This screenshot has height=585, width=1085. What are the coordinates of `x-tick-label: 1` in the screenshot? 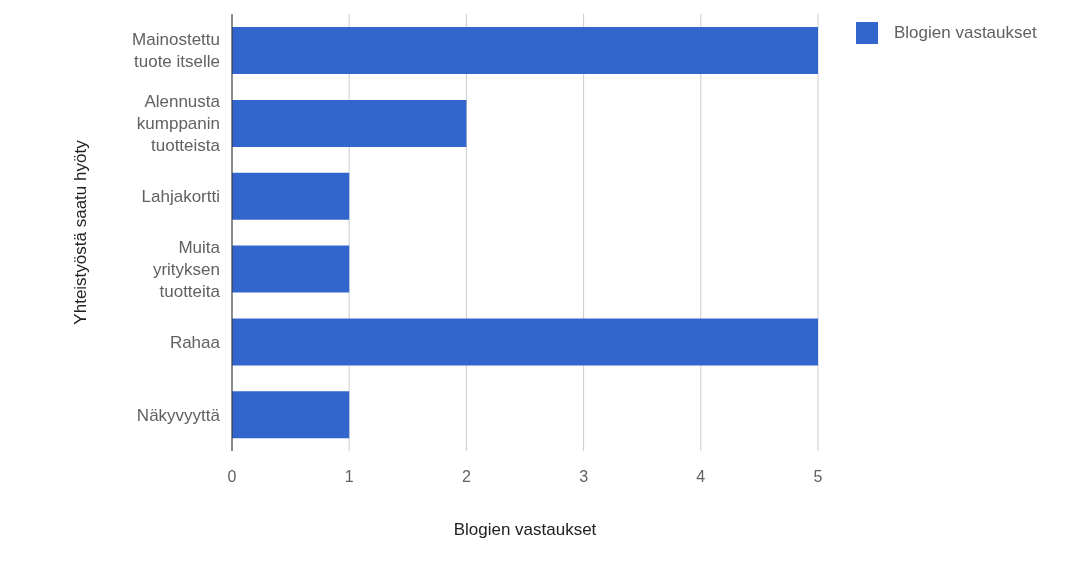 It's located at (349, 477).